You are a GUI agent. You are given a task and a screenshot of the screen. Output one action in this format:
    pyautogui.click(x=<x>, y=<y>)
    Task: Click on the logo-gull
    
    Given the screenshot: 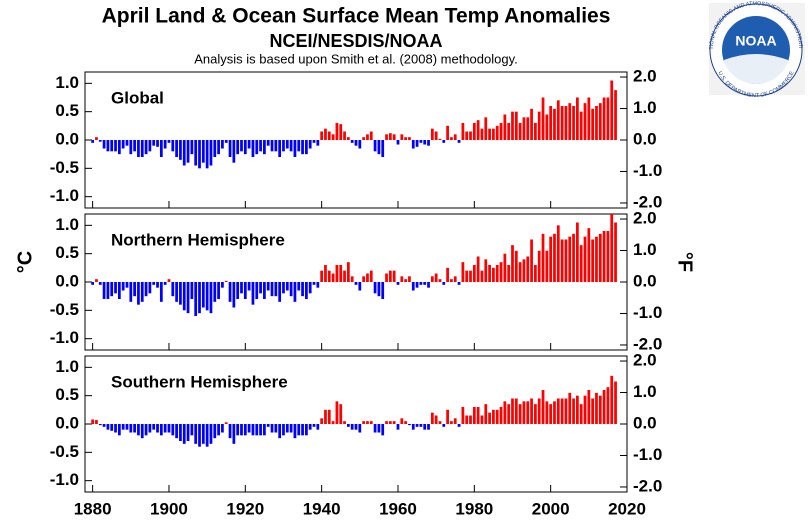 What is the action you would take?
    pyautogui.click(x=756, y=69)
    